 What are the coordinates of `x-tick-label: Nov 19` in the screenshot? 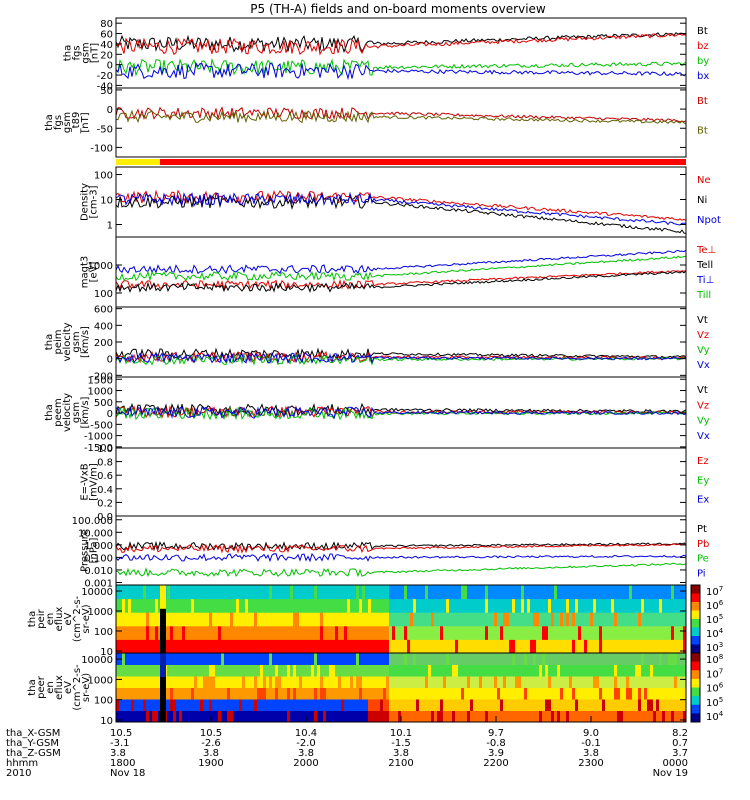 It's located at (670, 773).